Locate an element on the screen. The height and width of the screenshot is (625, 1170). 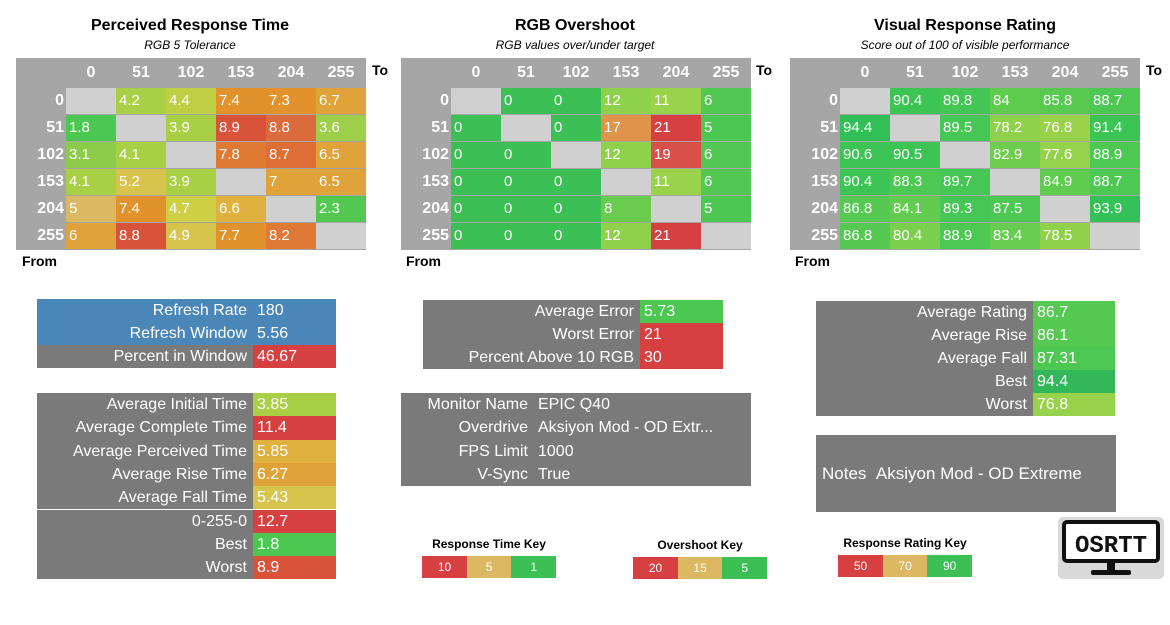
column-header: 255 is located at coordinates (1115, 72).